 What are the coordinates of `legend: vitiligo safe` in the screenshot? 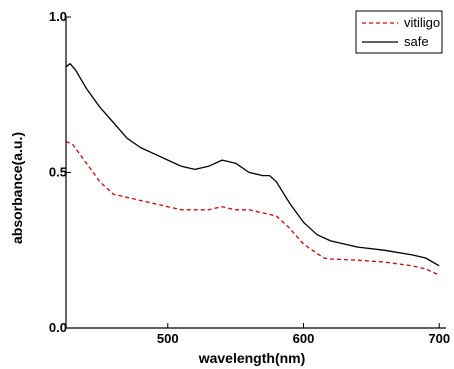 It's located at (399, 32).